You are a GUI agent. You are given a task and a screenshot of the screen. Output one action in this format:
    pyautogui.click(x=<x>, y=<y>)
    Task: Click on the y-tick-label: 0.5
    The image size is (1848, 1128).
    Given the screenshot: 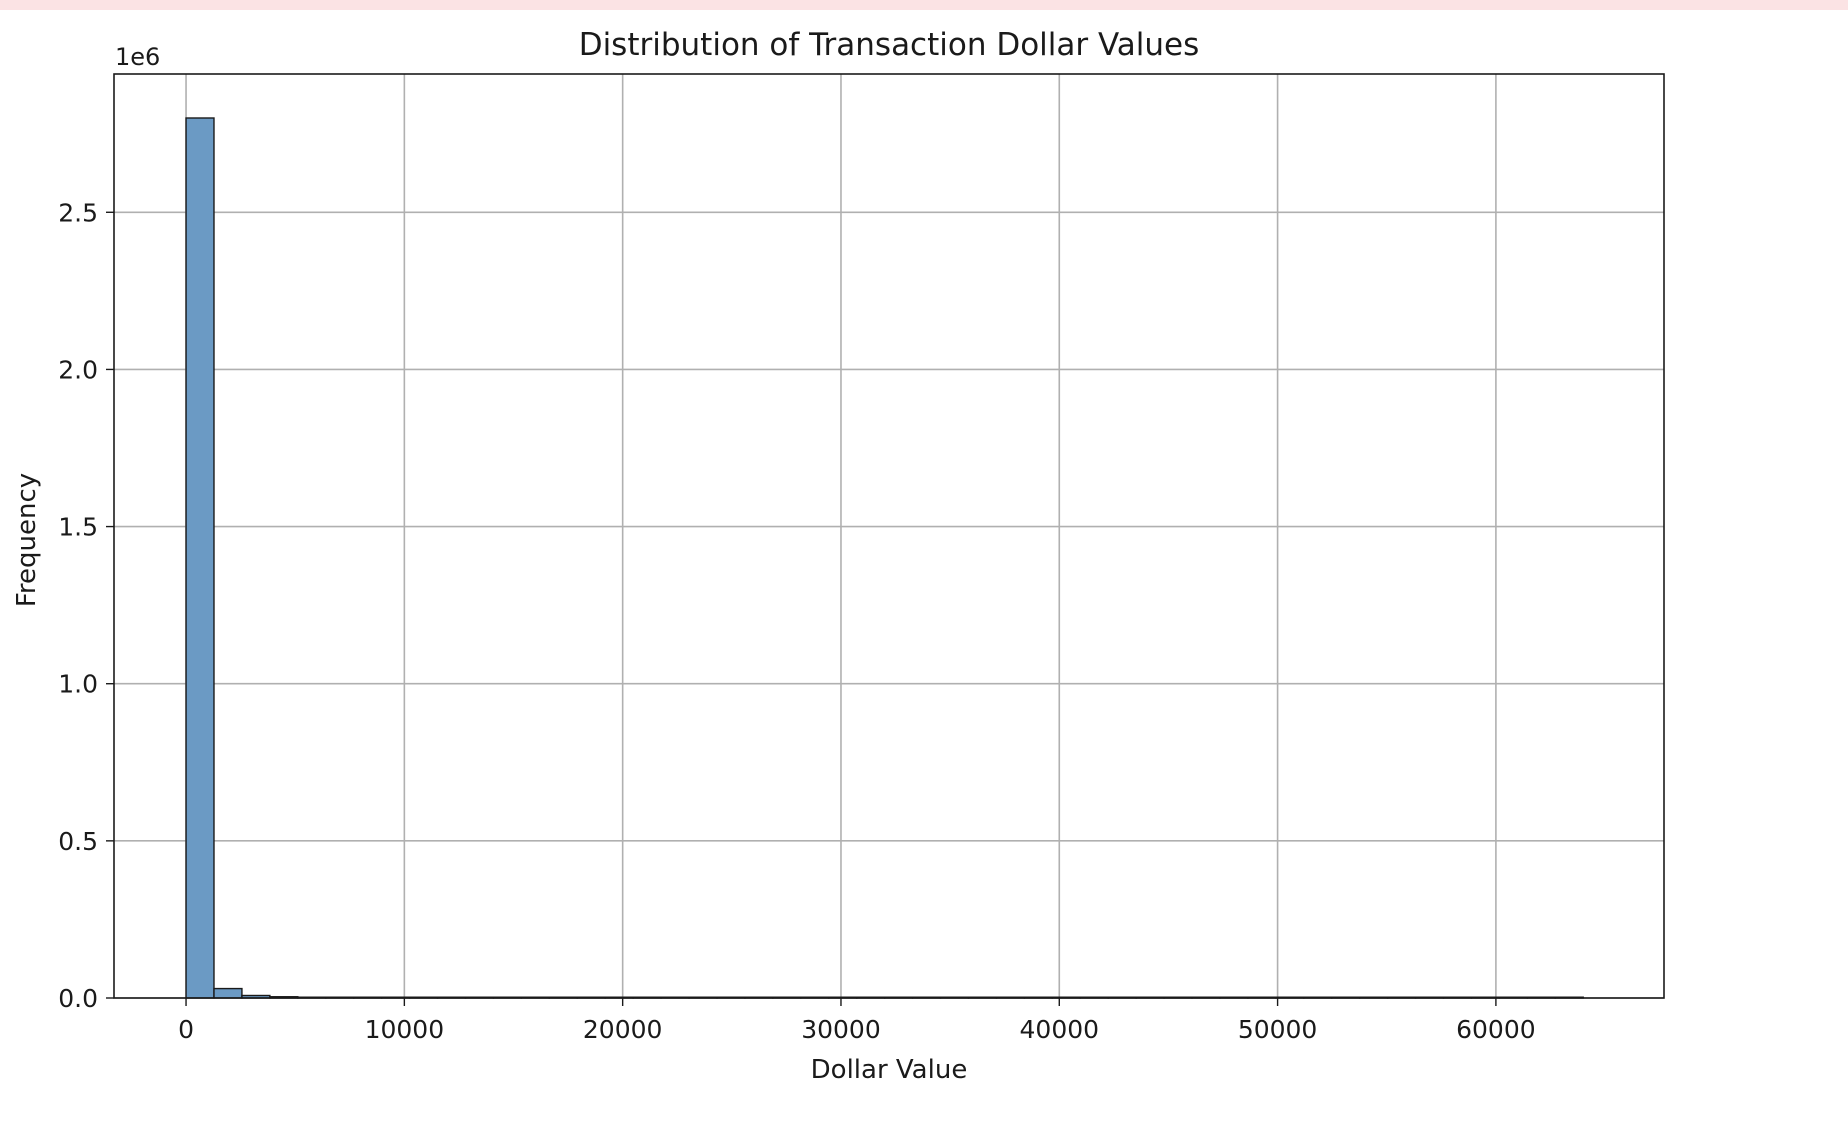 What is the action you would take?
    pyautogui.click(x=78, y=841)
    